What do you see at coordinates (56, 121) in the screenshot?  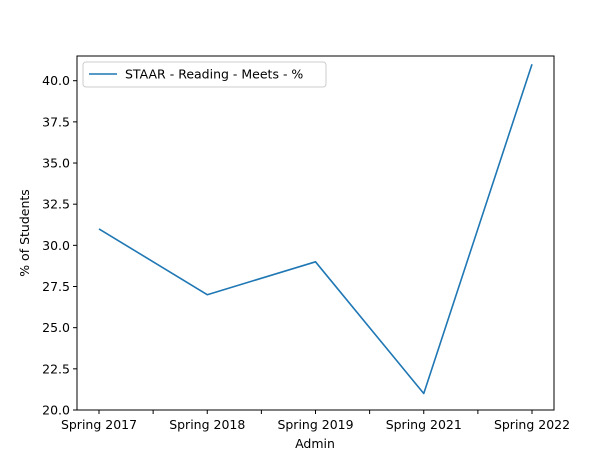 I see `y-tick-label: 37.5` at bounding box center [56, 121].